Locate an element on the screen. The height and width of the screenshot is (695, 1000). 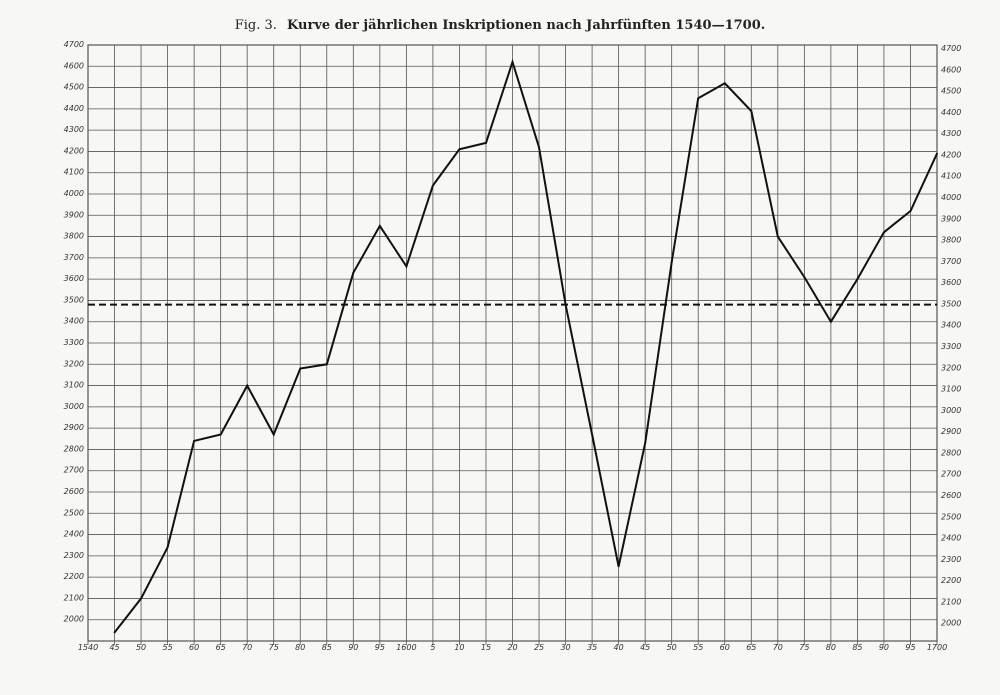
x-tick-label: 1600 is located at coordinates (406, 647).